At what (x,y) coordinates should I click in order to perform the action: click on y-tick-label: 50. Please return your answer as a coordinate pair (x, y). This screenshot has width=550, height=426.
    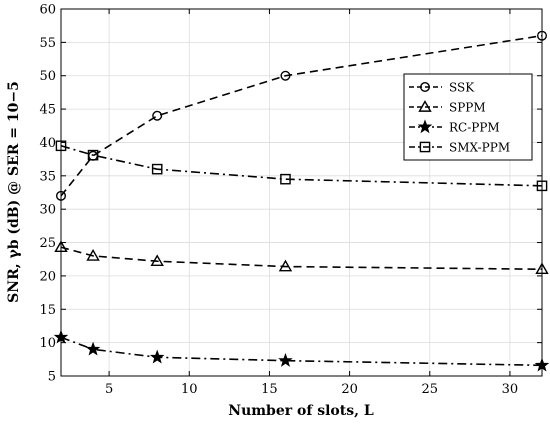
    Looking at the image, I should click on (47, 76).